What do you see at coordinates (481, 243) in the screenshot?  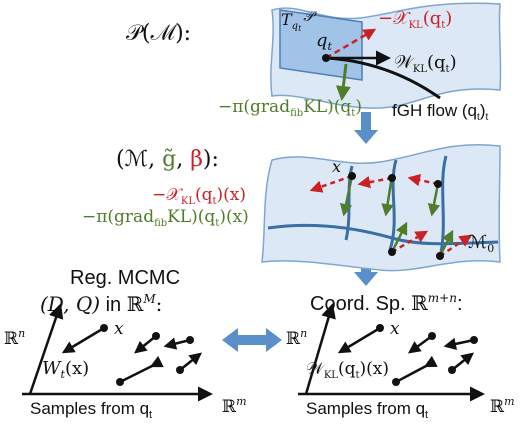 I see `m0-label: ℳ0` at bounding box center [481, 243].